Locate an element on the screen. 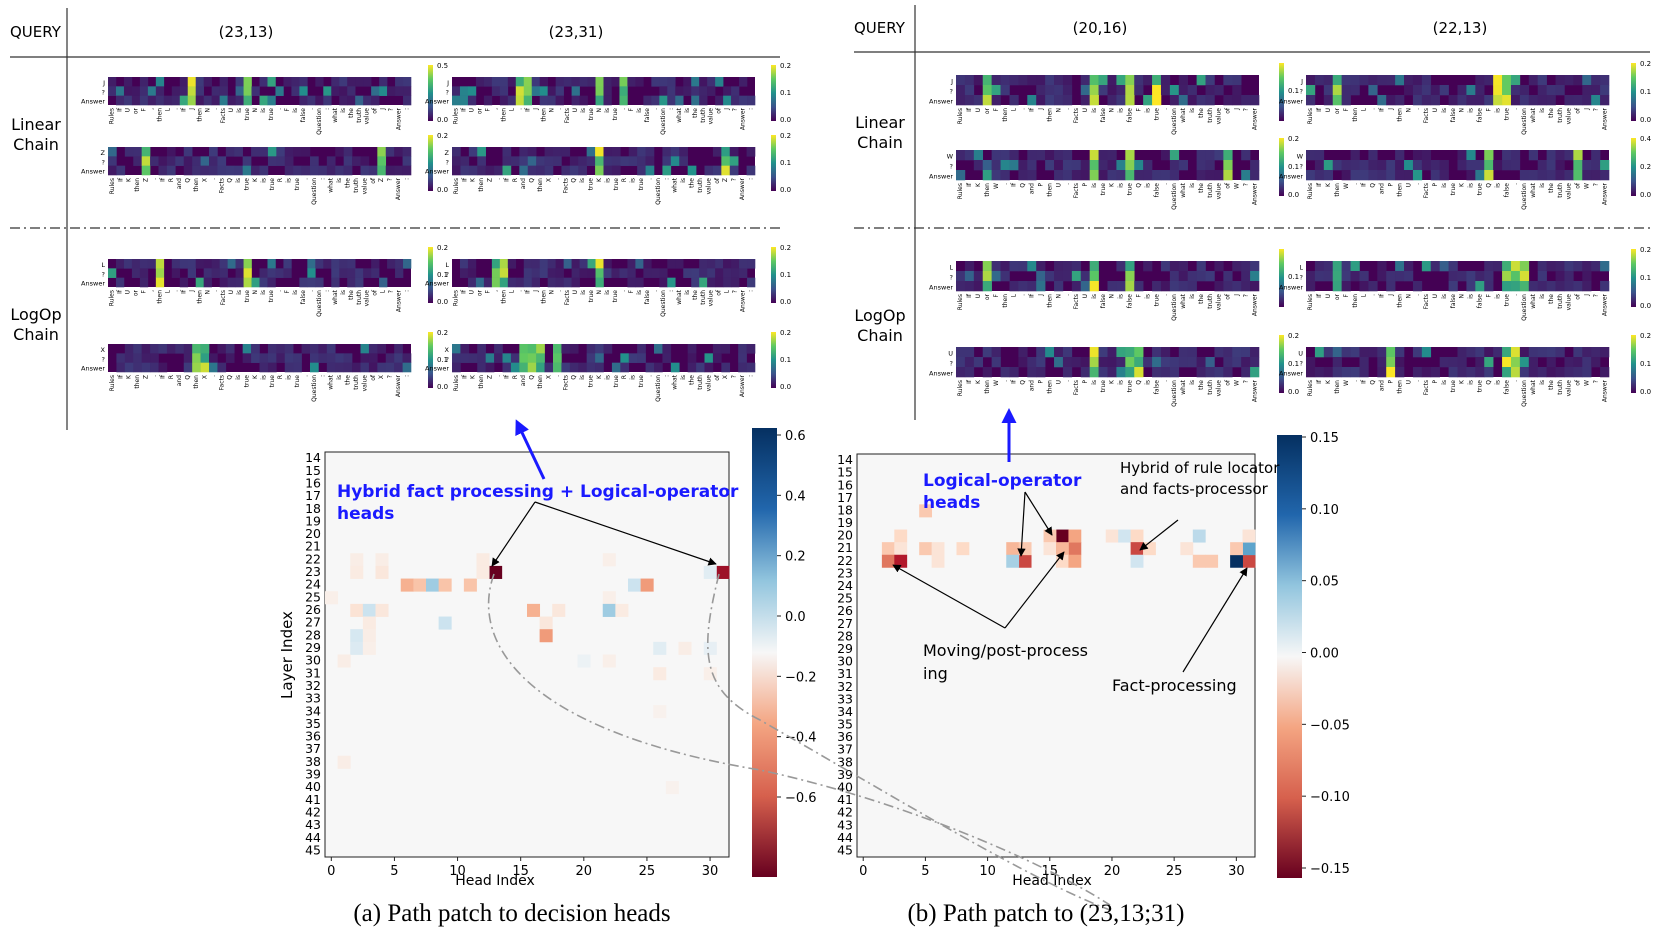  attention-token-label: Answer is located at coordinates (1604, 390).